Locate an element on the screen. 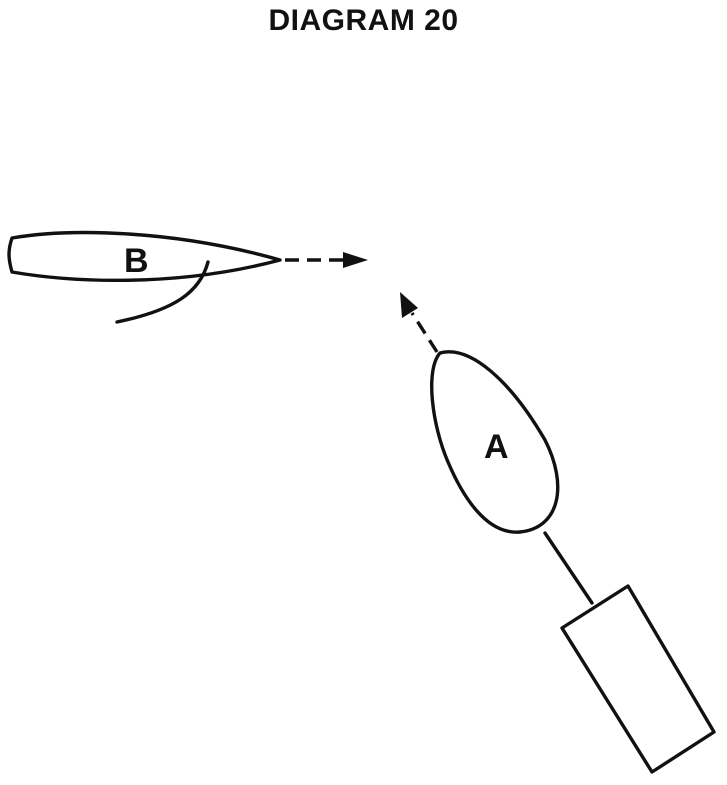 This screenshot has height=785, width=727. boat-a-hull is located at coordinates (495, 442).